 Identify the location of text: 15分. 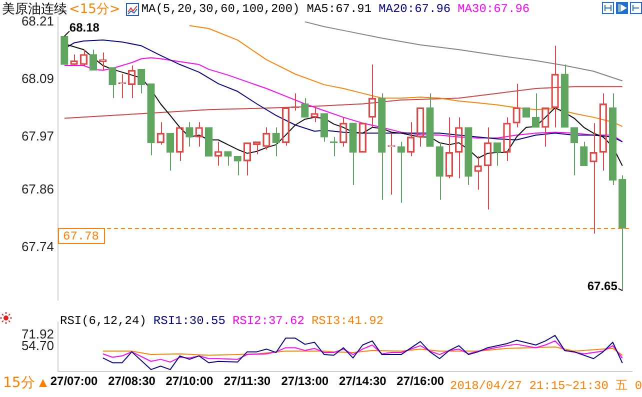
(19, 383).